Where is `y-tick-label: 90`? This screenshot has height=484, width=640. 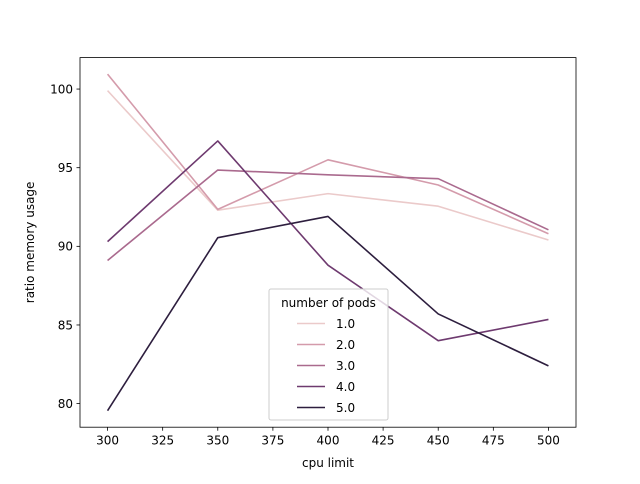
y-tick-label: 90 is located at coordinates (65, 247).